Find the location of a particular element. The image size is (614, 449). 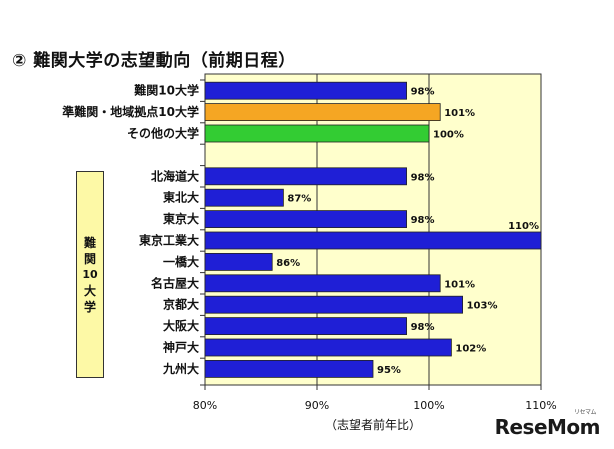

group-label-char: 10 is located at coordinates (90, 274).